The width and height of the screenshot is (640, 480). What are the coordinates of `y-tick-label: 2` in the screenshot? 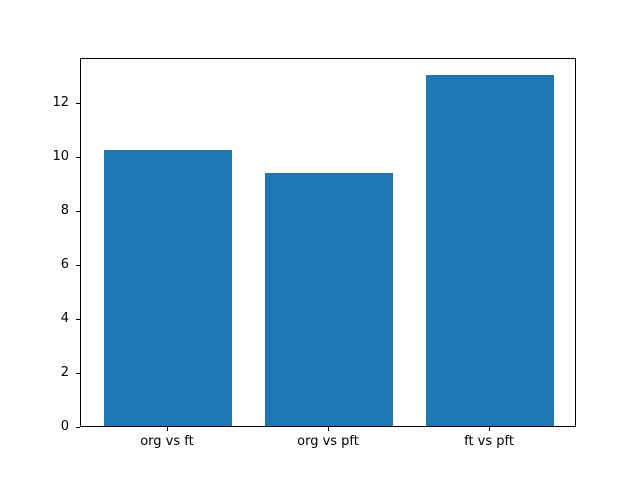 It's located at (64, 372).